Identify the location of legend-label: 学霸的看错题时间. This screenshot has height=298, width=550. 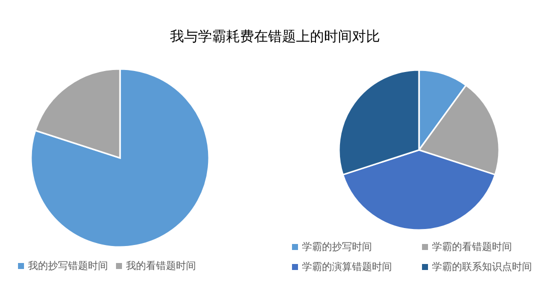
(472, 247).